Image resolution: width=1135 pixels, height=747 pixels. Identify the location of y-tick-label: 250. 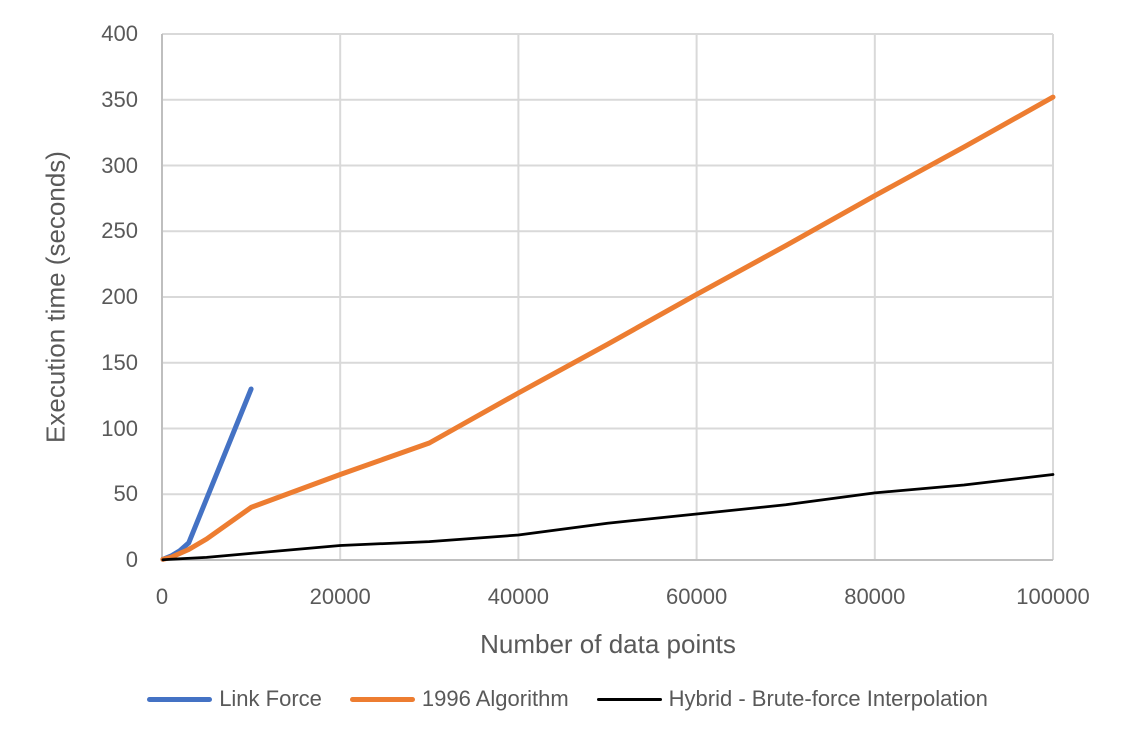
(119, 231).